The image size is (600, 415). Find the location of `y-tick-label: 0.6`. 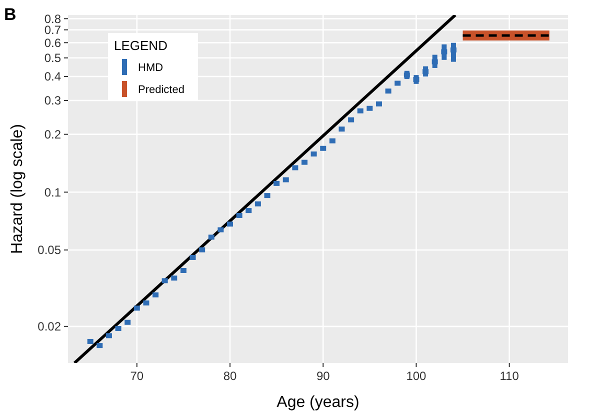

y-tick-label: 0.6 is located at coordinates (53, 43).